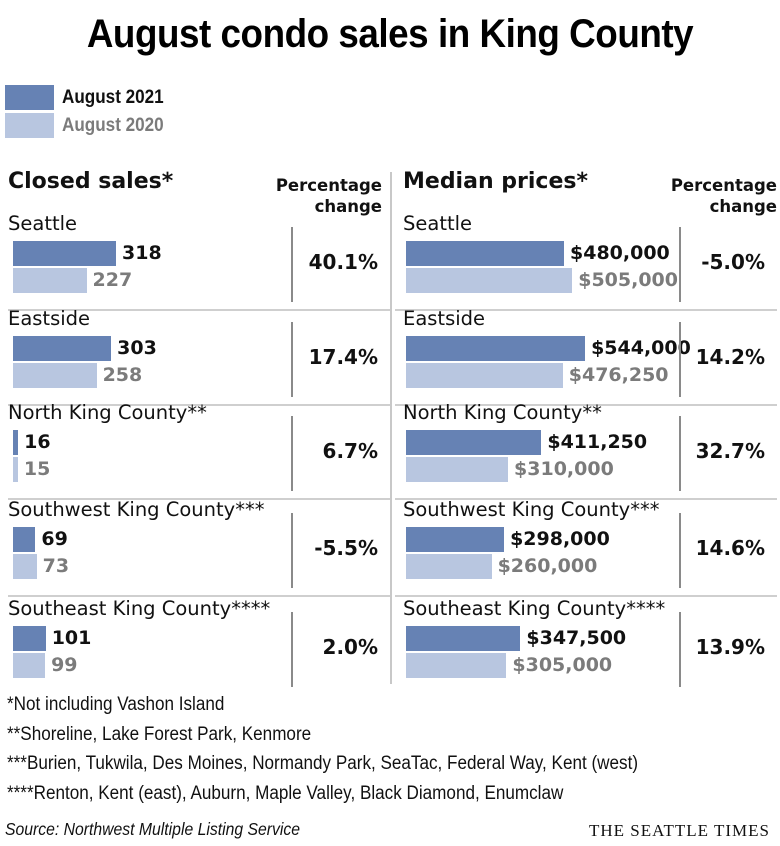 This screenshot has width=780, height=846. I want to click on row-north-king-county: North King County** 16 15 6.7%, so click(195, 450).